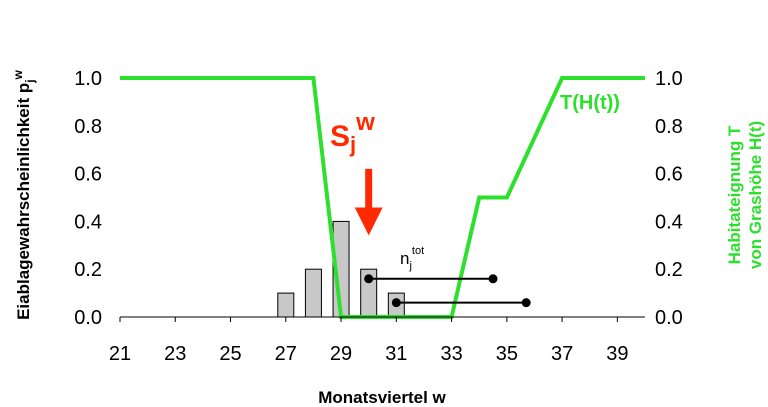 The image size is (768, 407). What do you see at coordinates (341, 269) in the screenshot?
I see `bars-group` at bounding box center [341, 269].